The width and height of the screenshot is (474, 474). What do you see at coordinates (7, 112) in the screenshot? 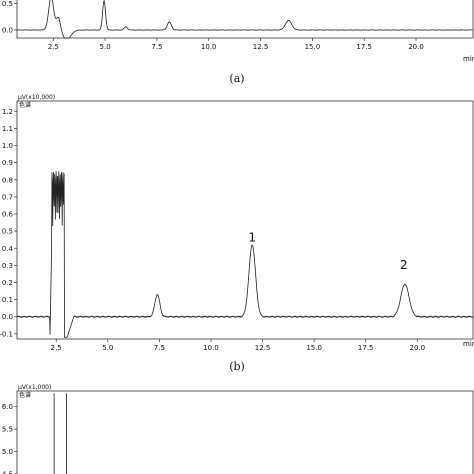
I see `panel-b-y-tick-label: 1.2` at bounding box center [7, 112].